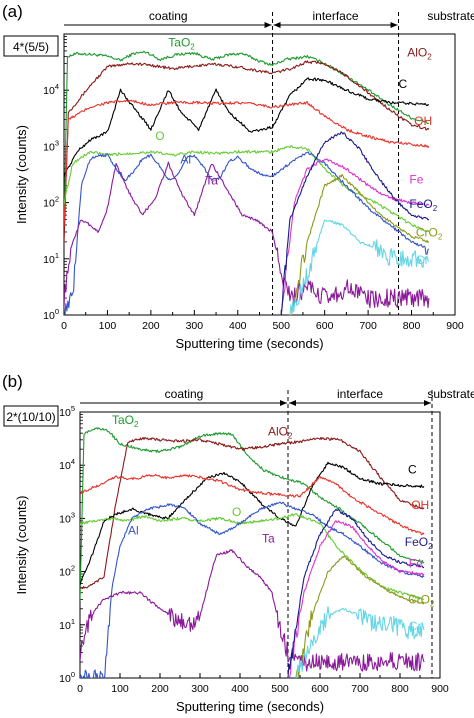  I want to click on sample-label-box: 4*(5/5), so click(31, 46).